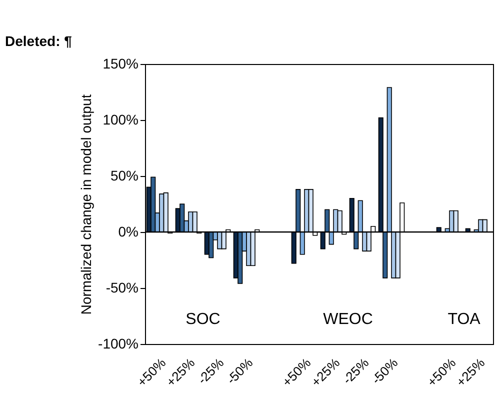 This screenshot has width=499, height=411. Describe the element at coordinates (38, 41) in the screenshot. I see `text: Deleted: ¶` at that location.